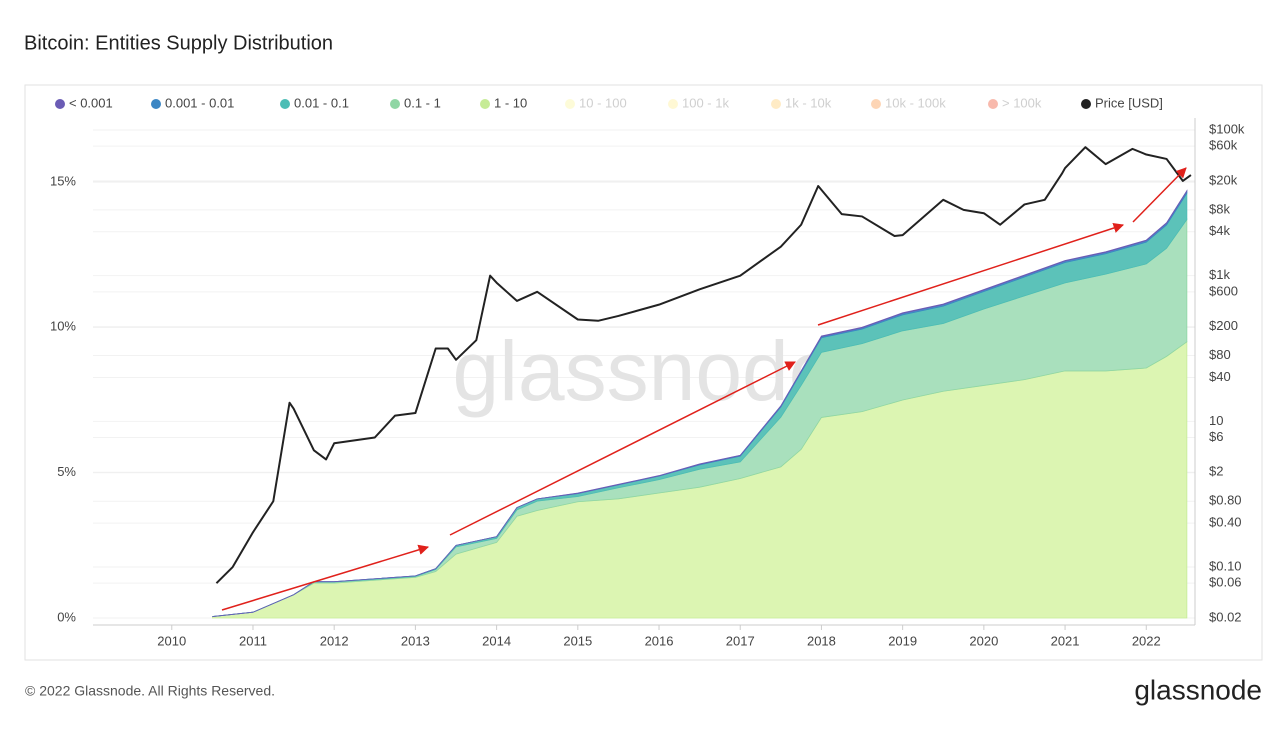 The image size is (1286, 729). What do you see at coordinates (253, 640) in the screenshot?
I see `x-tick-label: 2011` at bounding box center [253, 640].